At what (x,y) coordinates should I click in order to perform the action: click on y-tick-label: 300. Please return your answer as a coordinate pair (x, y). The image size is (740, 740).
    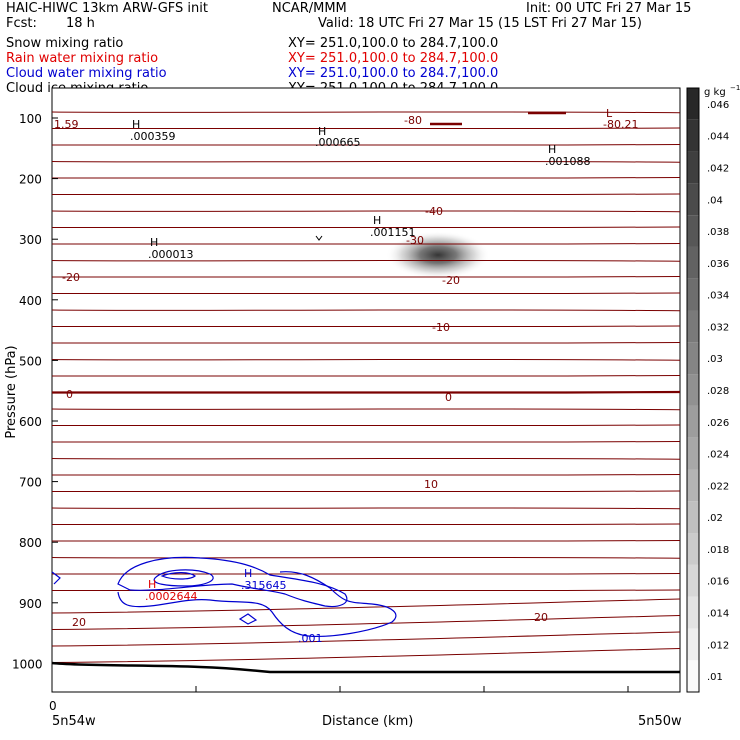
    Looking at the image, I should click on (30, 240).